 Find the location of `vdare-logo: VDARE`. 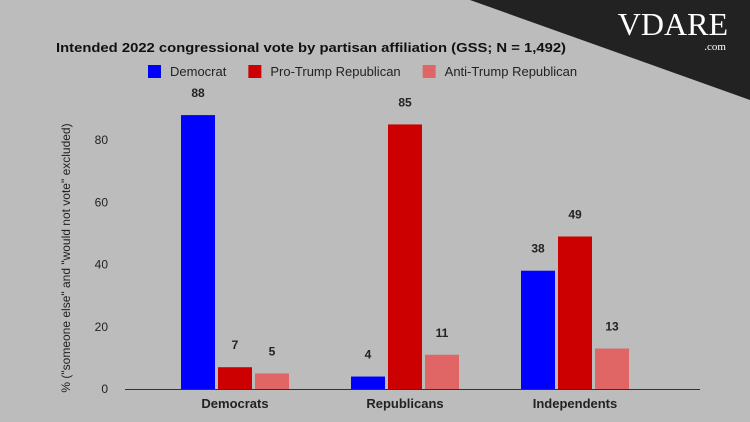

vdare-logo: VDARE is located at coordinates (672, 24).